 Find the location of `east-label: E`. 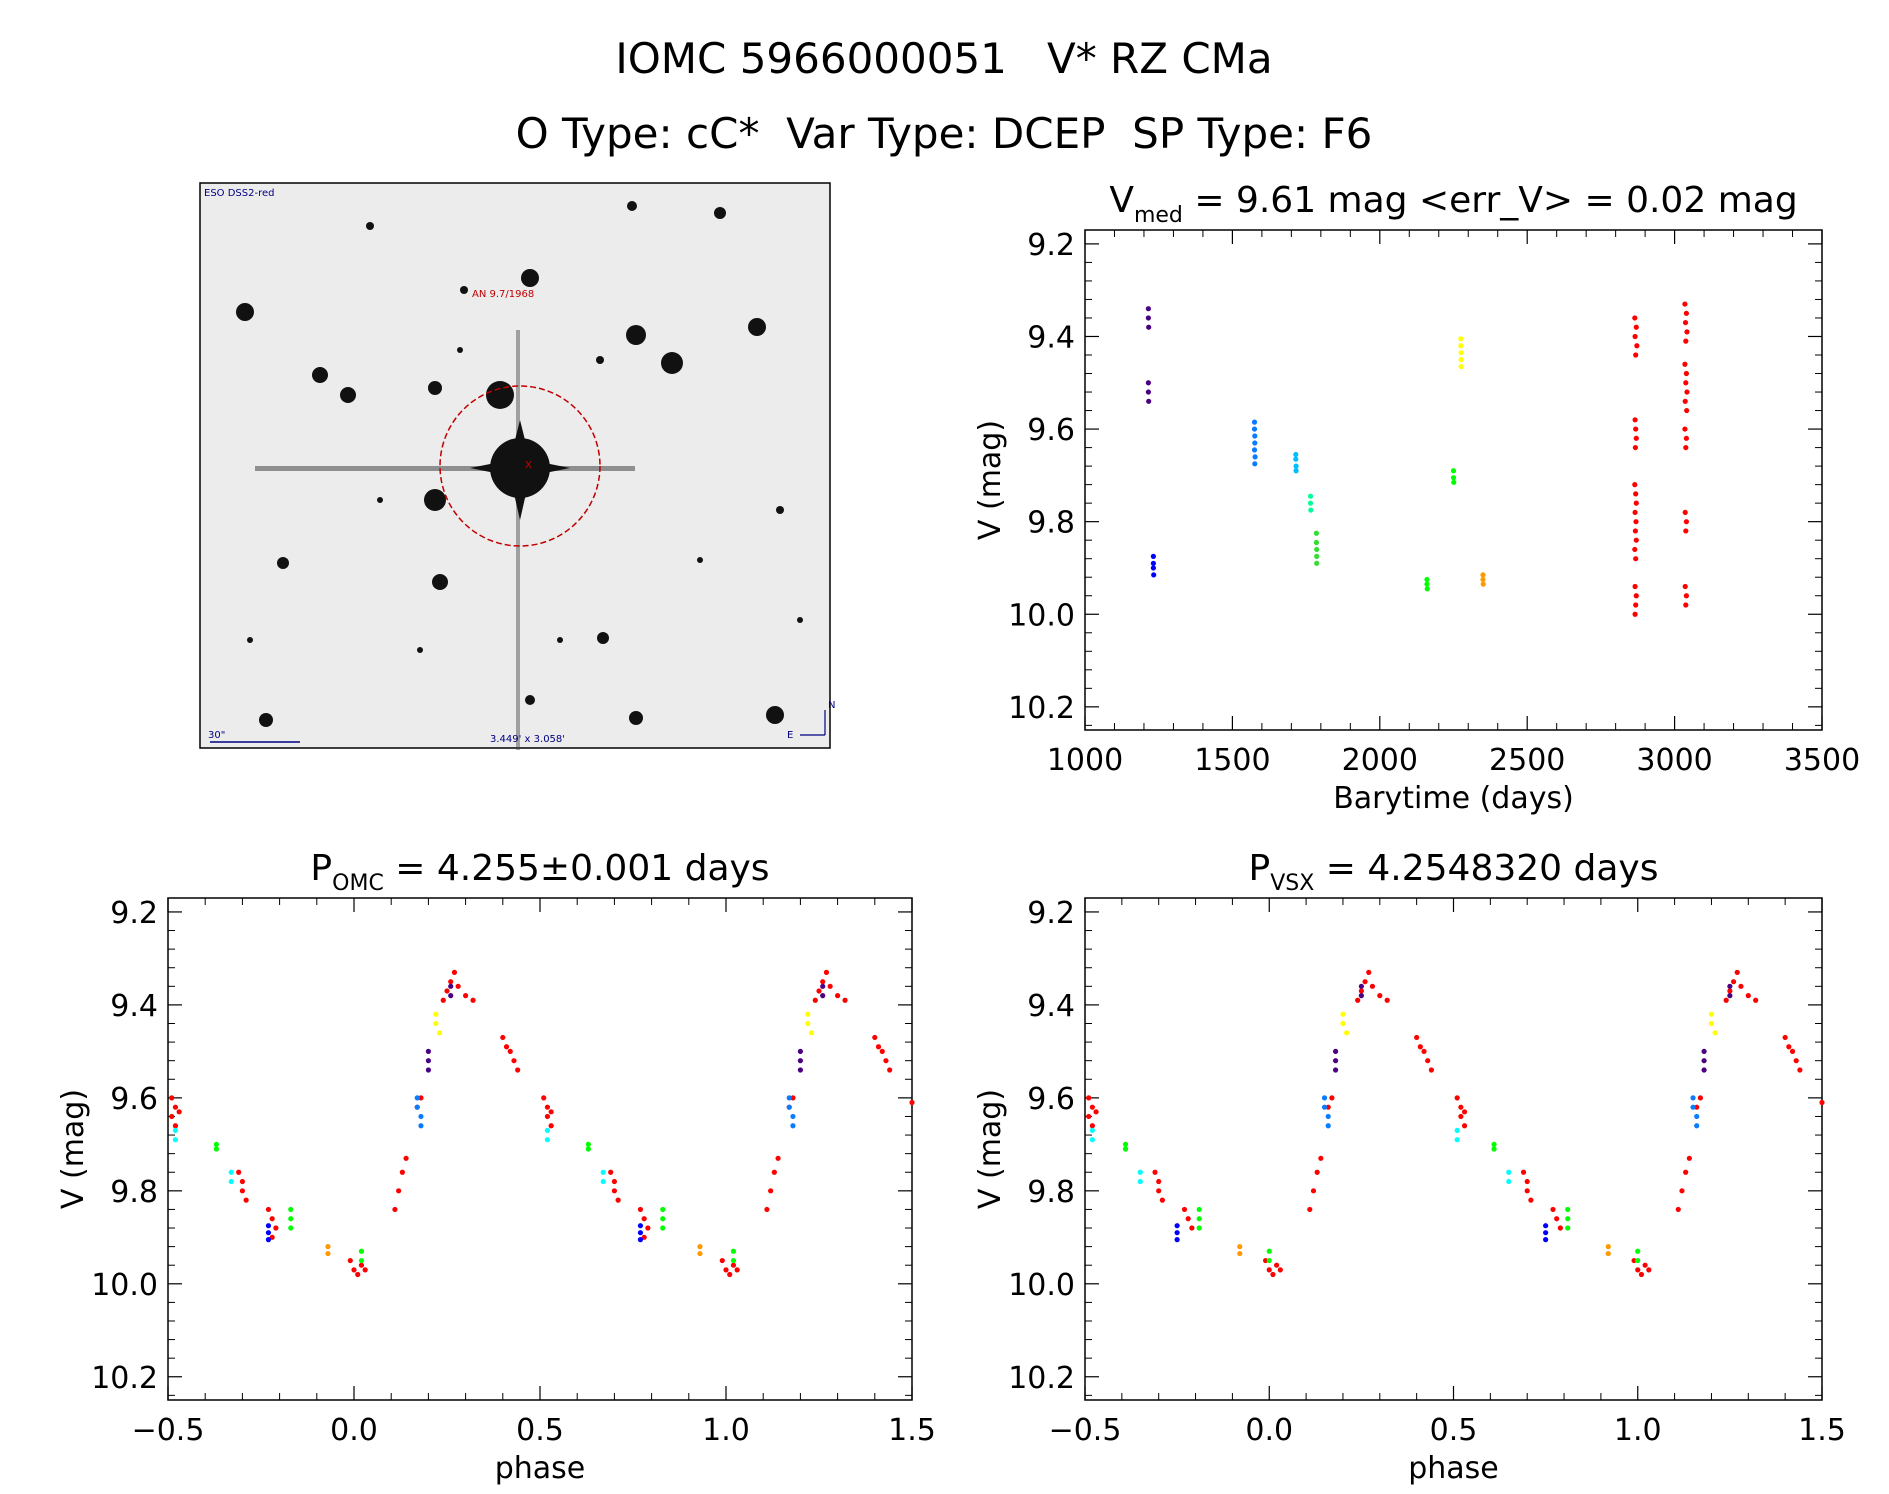

east-label: E is located at coordinates (790, 735).